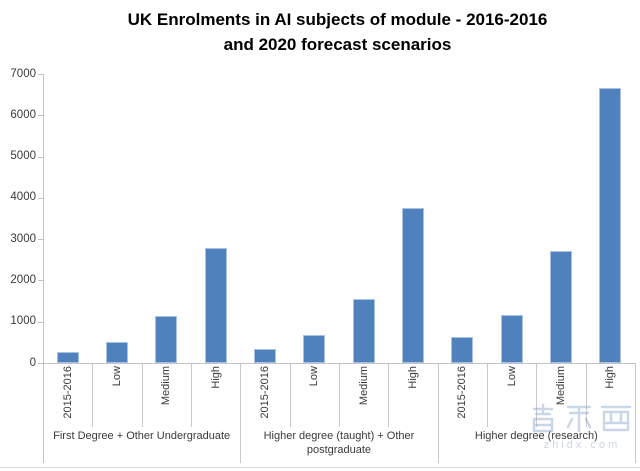 The width and height of the screenshot is (640, 471). Describe the element at coordinates (142, 436) in the screenshot. I see `group-label: First Degree + Other Undergraduate` at that location.